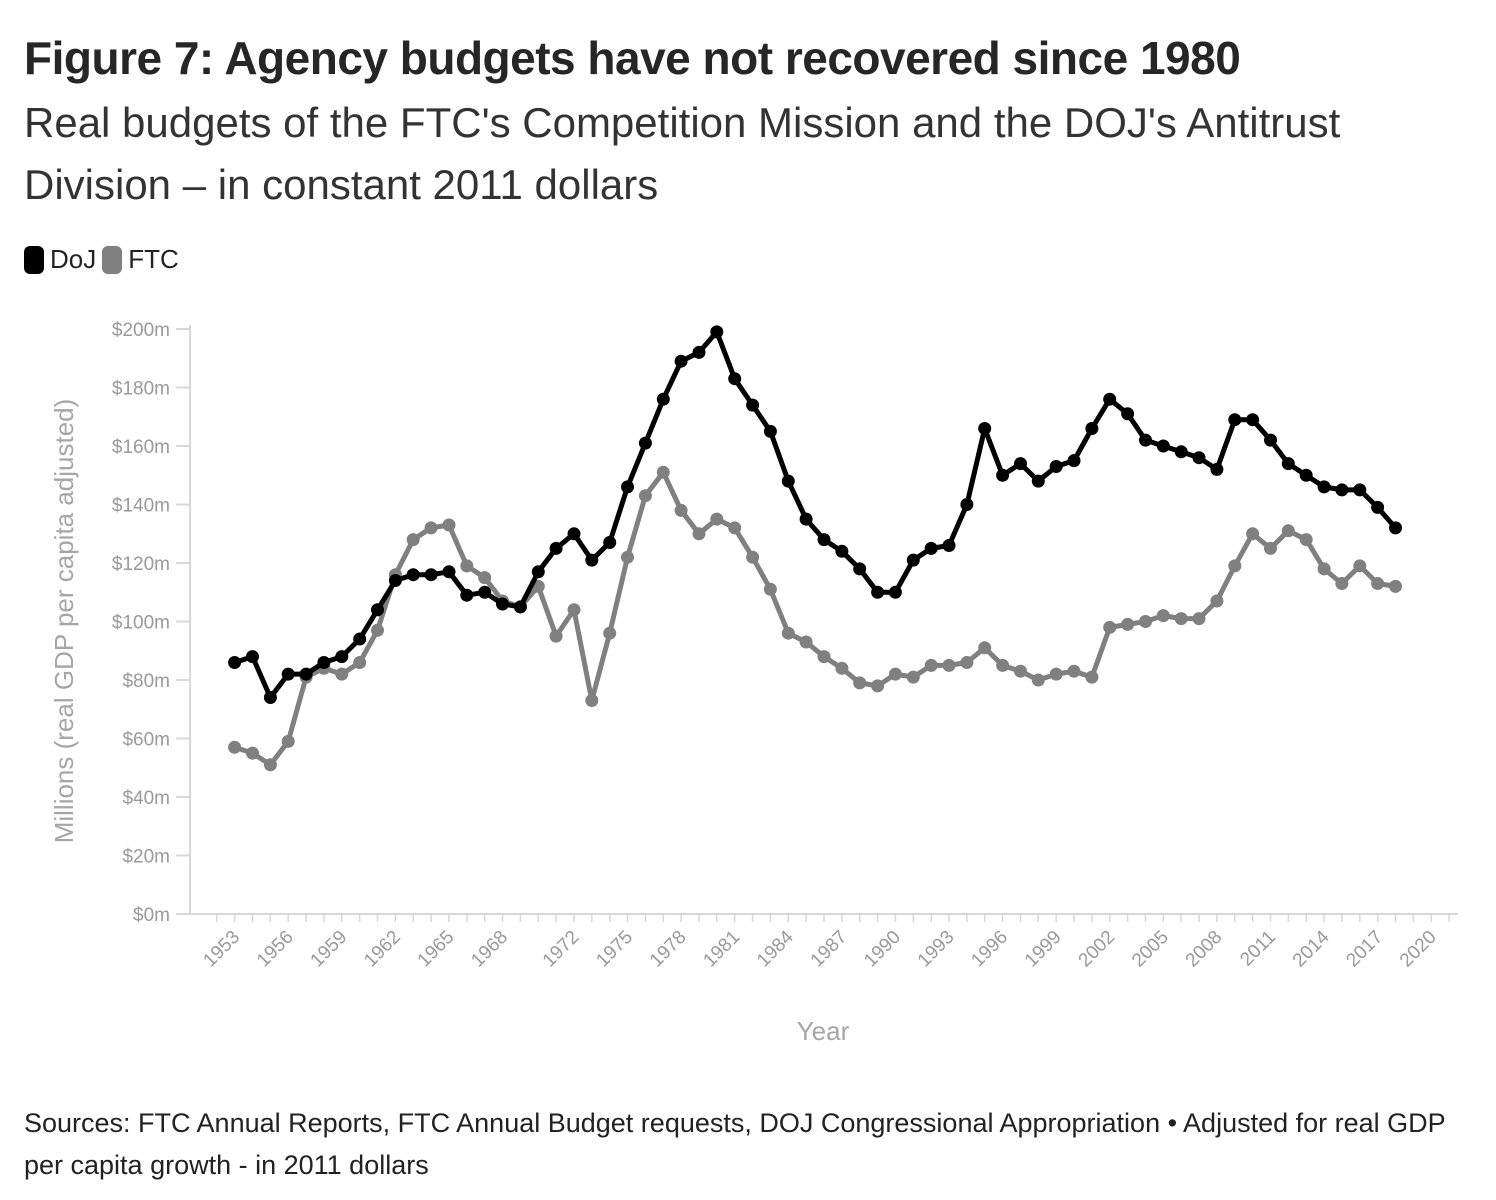 Image resolution: width=1496 pixels, height=1200 pixels. I want to click on x-axis-title: Year, so click(823, 1031).